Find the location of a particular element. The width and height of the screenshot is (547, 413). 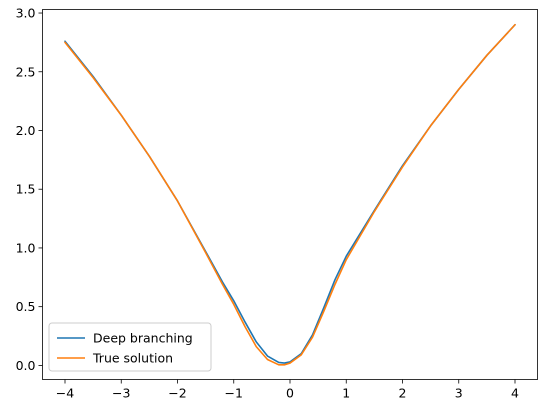

x-tick-label: −1 is located at coordinates (234, 393).